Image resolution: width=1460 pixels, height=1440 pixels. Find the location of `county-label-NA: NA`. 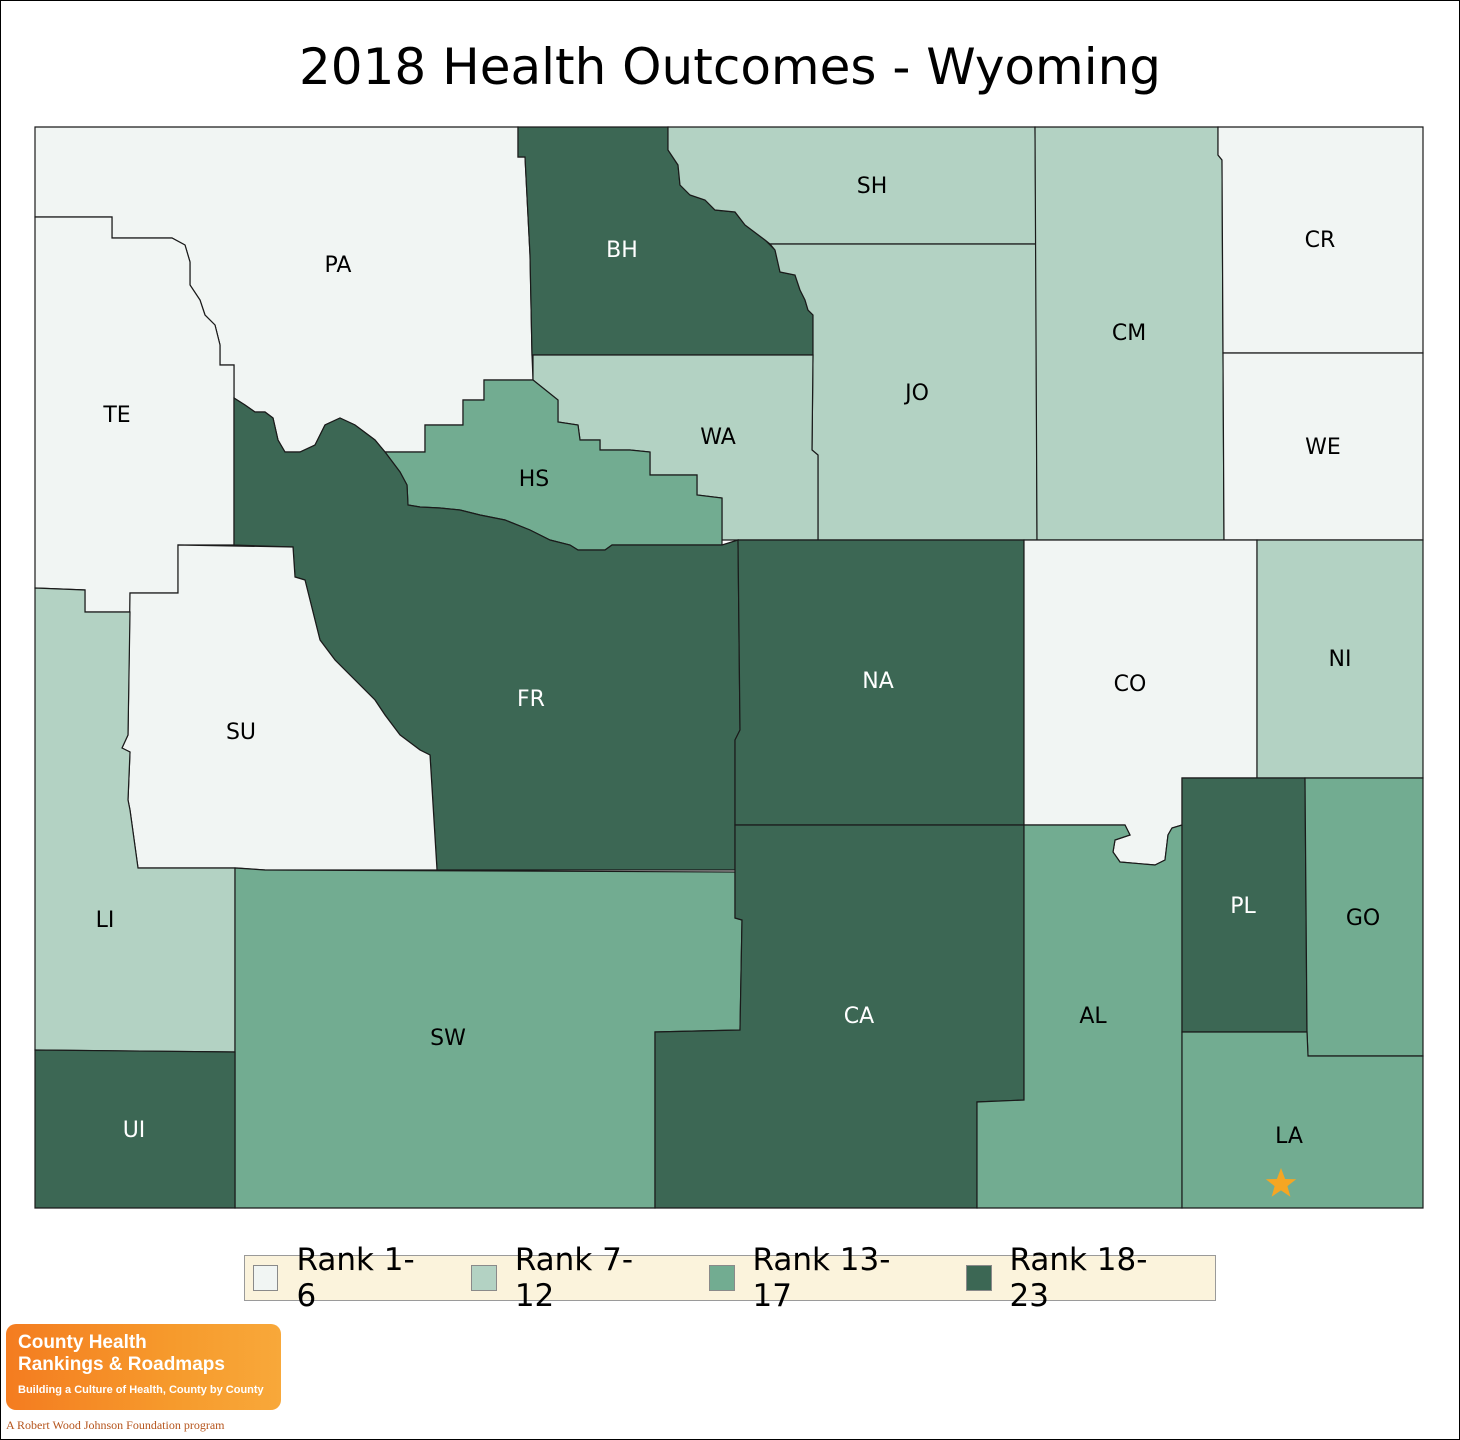

county-label-NA: NA is located at coordinates (878, 681).